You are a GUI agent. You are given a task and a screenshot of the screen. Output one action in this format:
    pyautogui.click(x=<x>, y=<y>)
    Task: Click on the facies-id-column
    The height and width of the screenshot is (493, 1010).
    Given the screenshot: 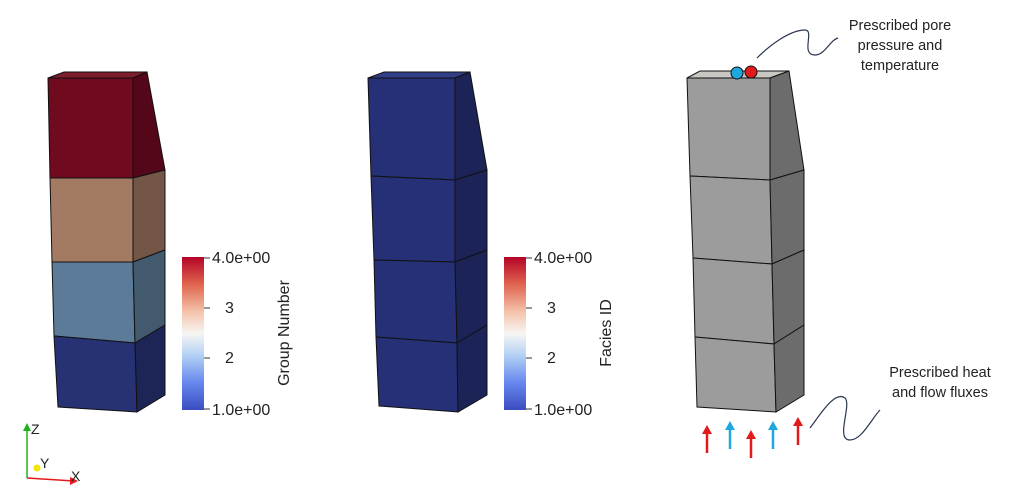 What is the action you would take?
    pyautogui.click(x=427, y=242)
    